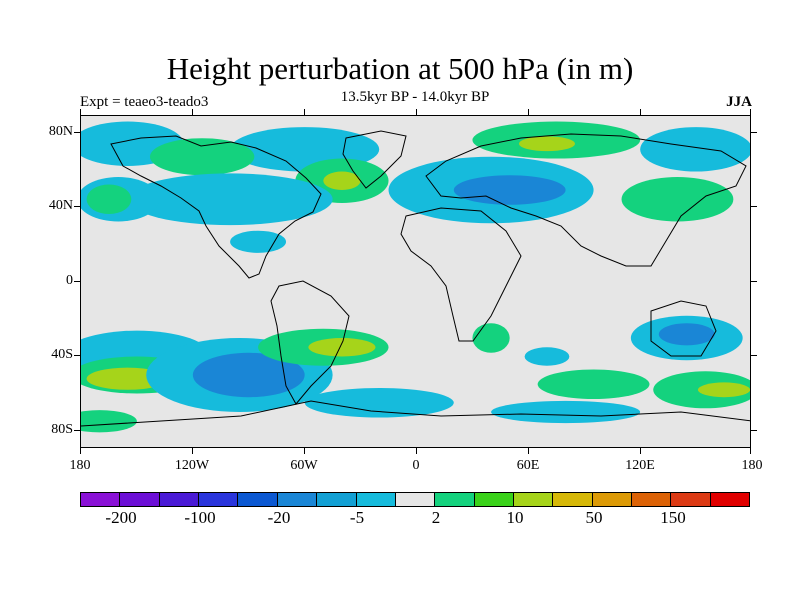 The width and height of the screenshot is (800, 600). Describe the element at coordinates (192, 465) in the screenshot. I see `lon-label-120w: 120W` at that location.